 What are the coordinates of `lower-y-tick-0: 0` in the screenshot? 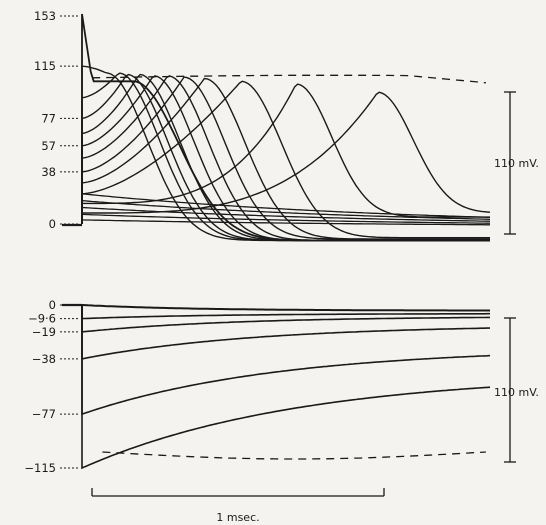 It's located at (52, 305).